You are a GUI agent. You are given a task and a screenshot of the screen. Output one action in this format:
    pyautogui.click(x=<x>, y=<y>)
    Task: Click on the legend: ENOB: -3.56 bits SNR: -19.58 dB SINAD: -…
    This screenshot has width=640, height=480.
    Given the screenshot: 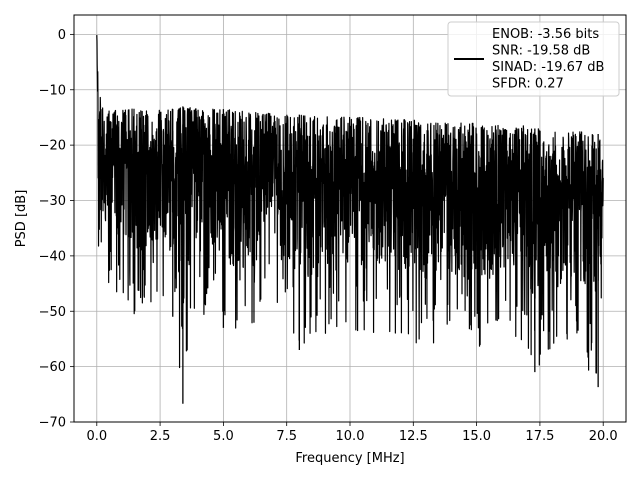 What is the action you would take?
    pyautogui.click(x=533, y=59)
    